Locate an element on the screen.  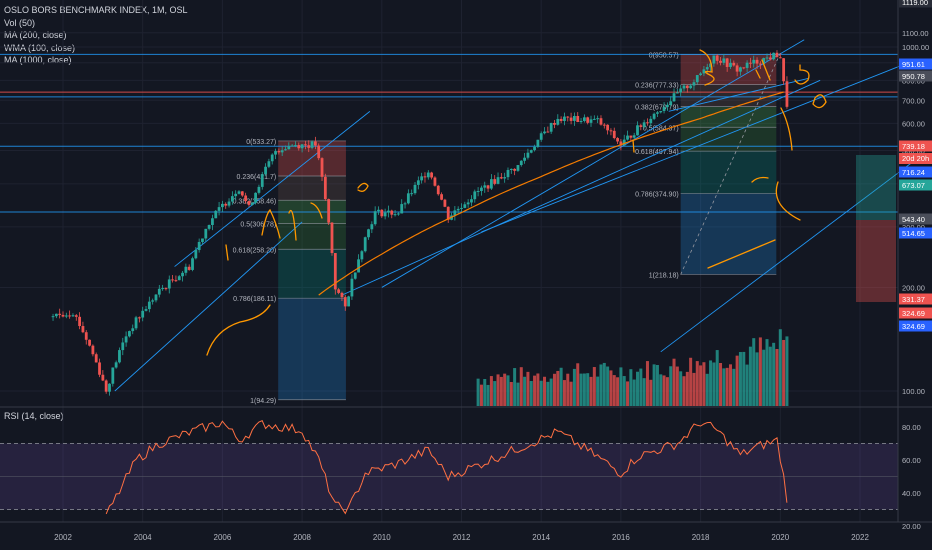
x-tick-10: 2022 is located at coordinates (860, 537).